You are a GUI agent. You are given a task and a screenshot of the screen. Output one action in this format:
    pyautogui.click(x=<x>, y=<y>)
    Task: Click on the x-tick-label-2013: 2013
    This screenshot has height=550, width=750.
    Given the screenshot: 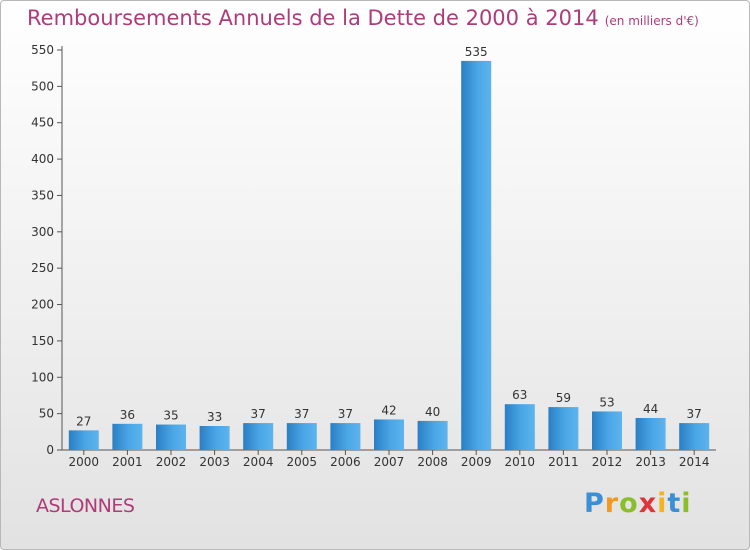 What is the action you would take?
    pyautogui.click(x=650, y=462)
    